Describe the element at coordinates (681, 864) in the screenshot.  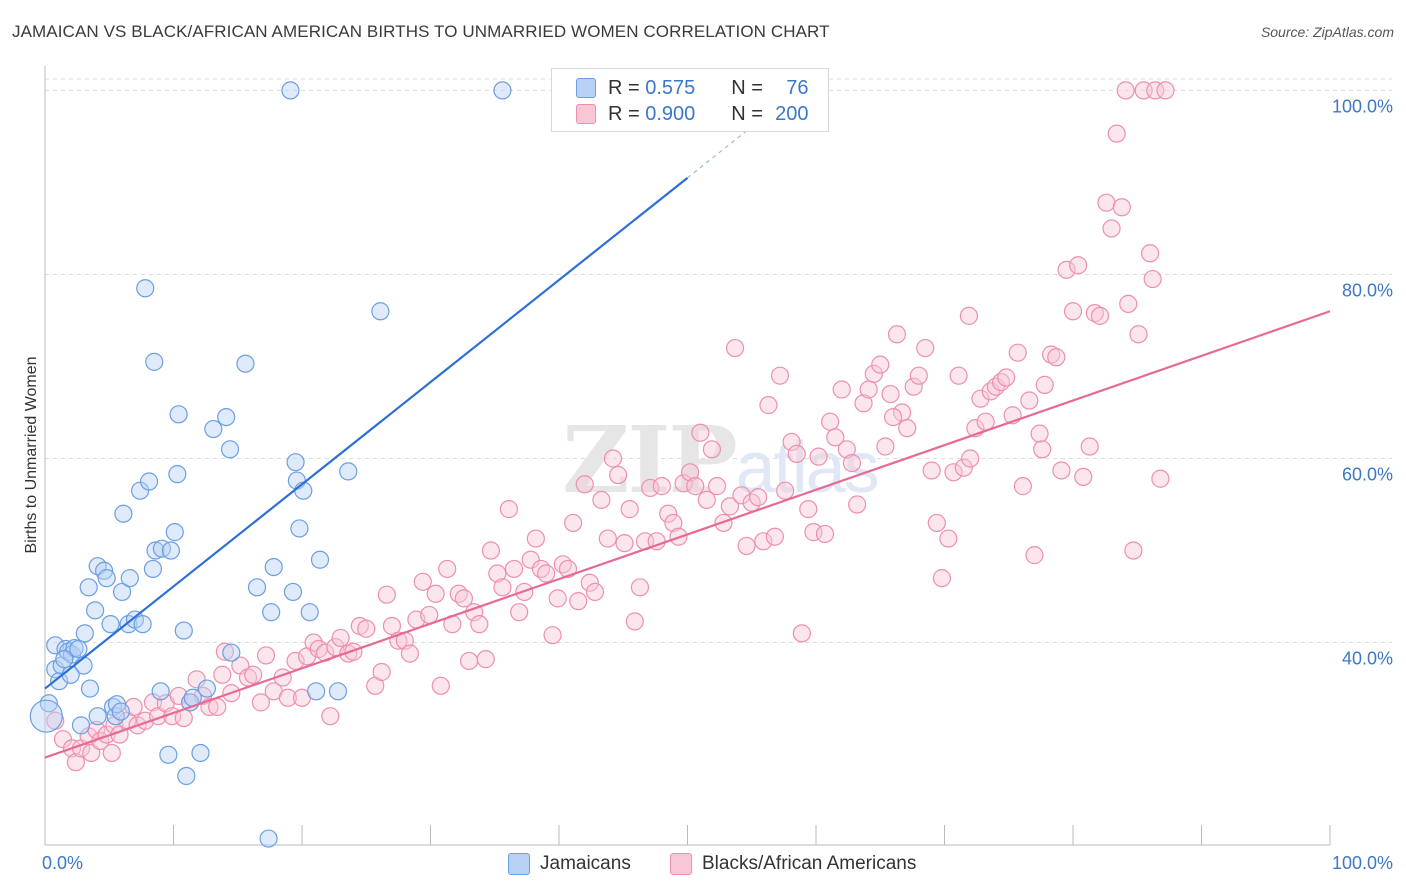
I see `bottom-legend-swatch-blacks` at that location.